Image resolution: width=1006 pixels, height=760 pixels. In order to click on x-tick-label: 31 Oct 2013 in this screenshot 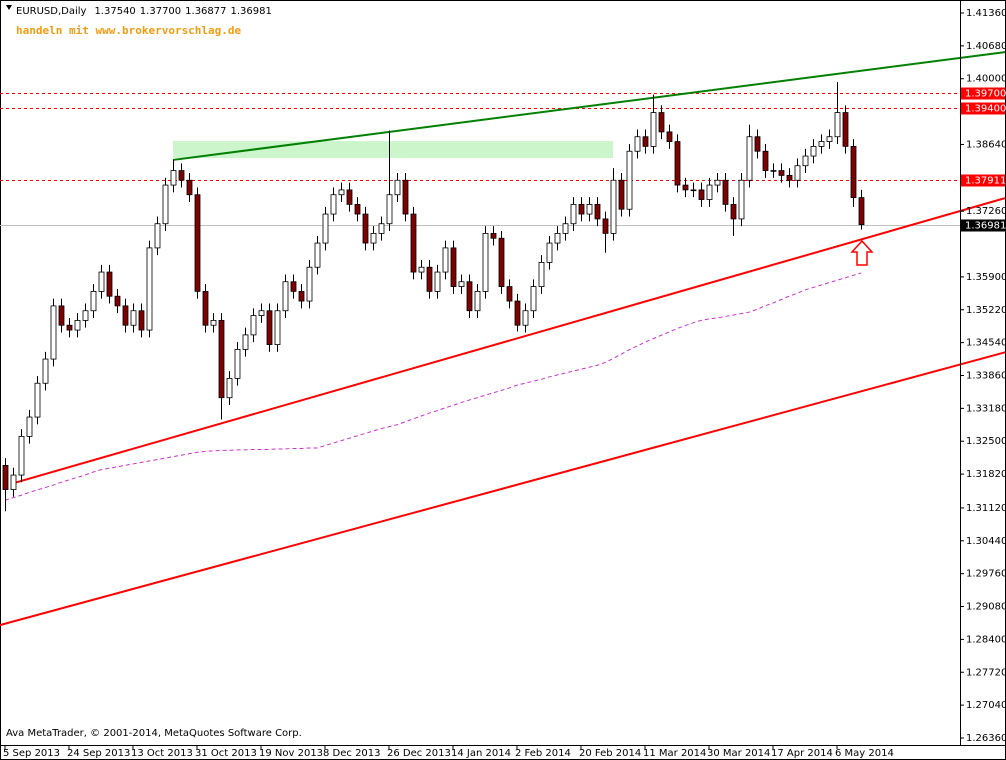, I will do `click(226, 753)`.